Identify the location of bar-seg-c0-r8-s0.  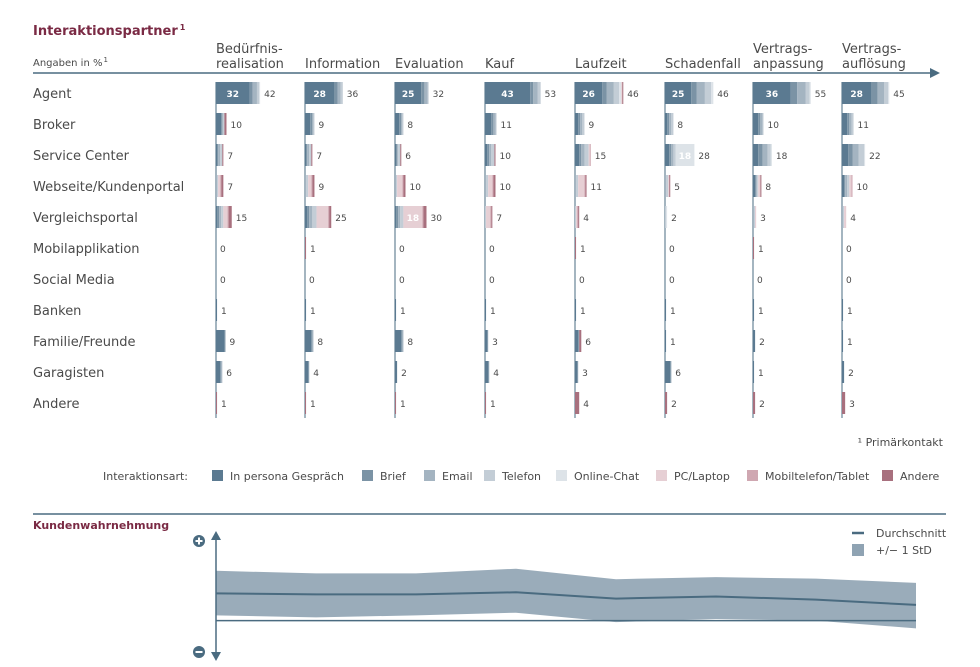
(220, 341).